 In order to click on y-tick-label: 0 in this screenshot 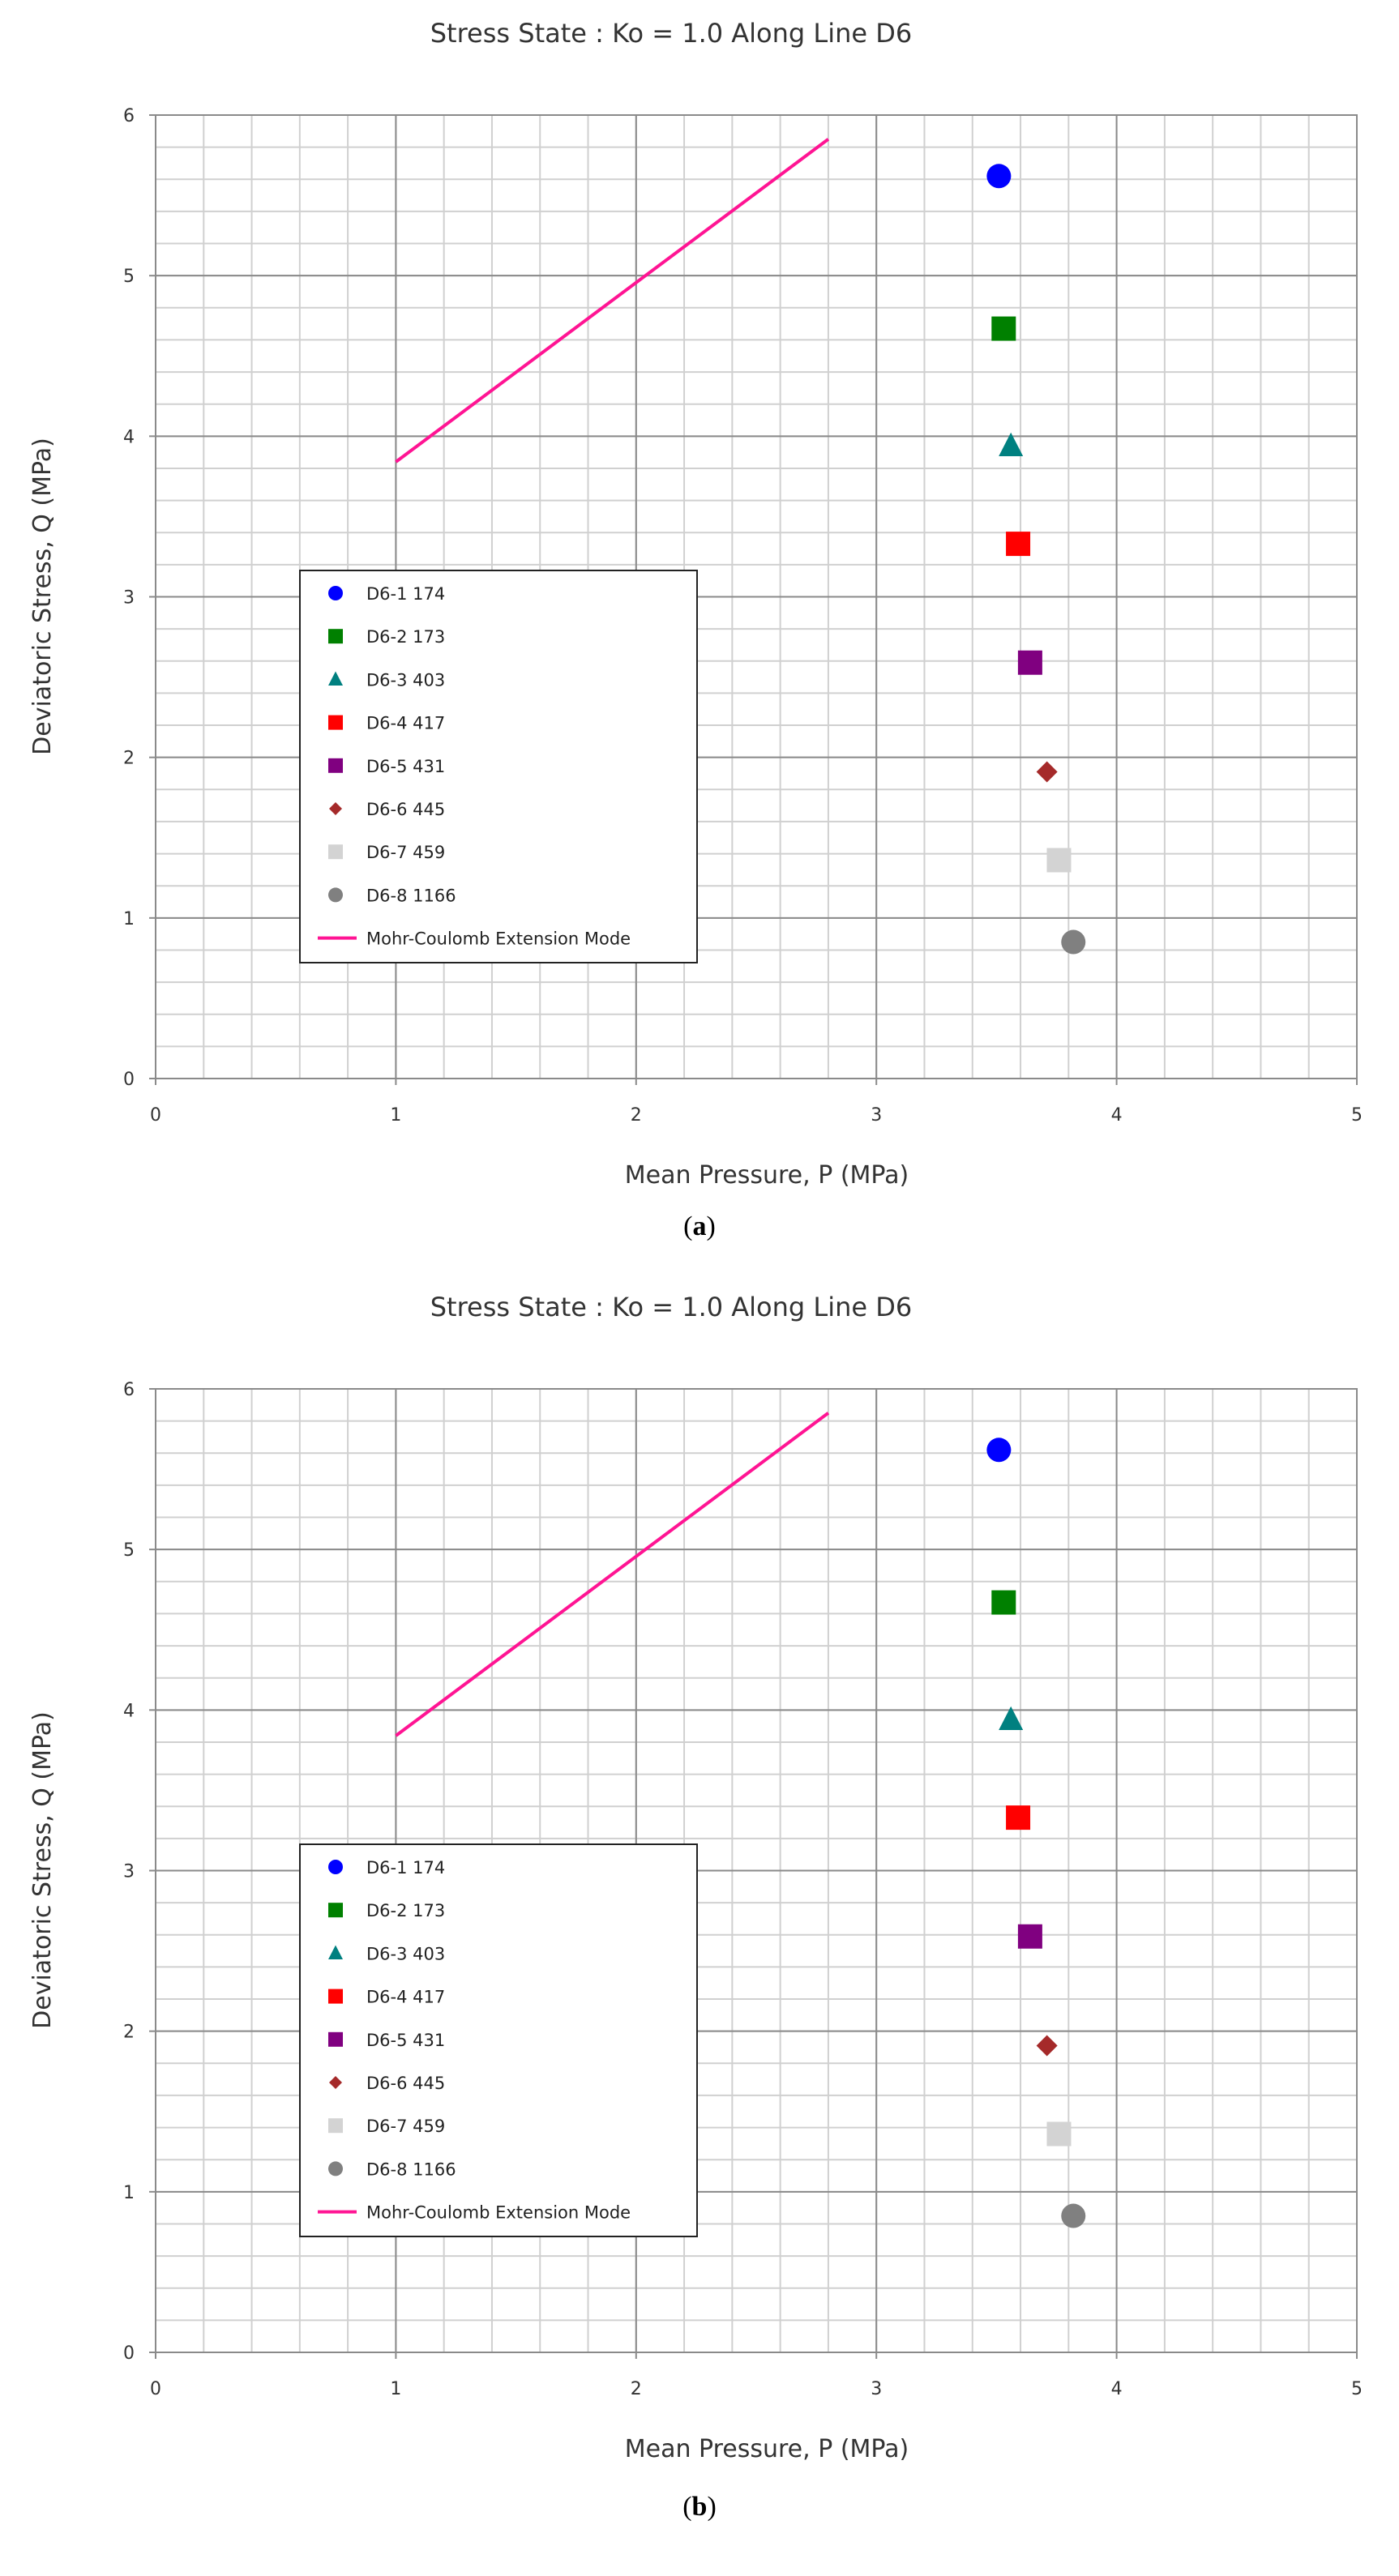, I will do `click(129, 1080)`.